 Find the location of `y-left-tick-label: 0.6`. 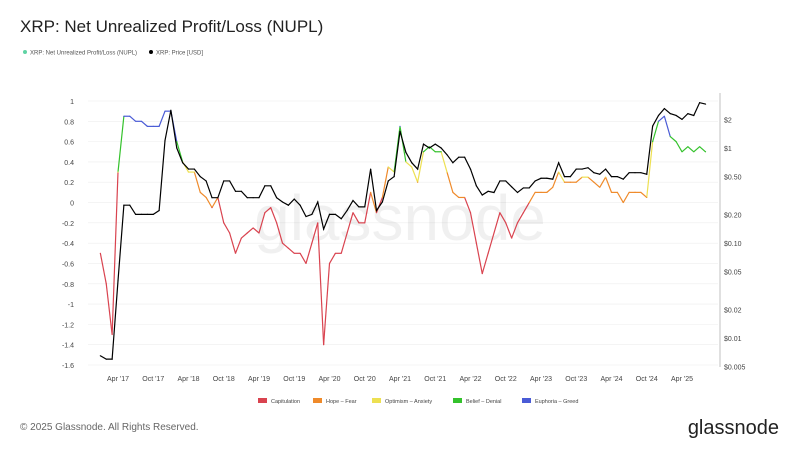

y-left-tick-label: 0.6 is located at coordinates (69, 143).